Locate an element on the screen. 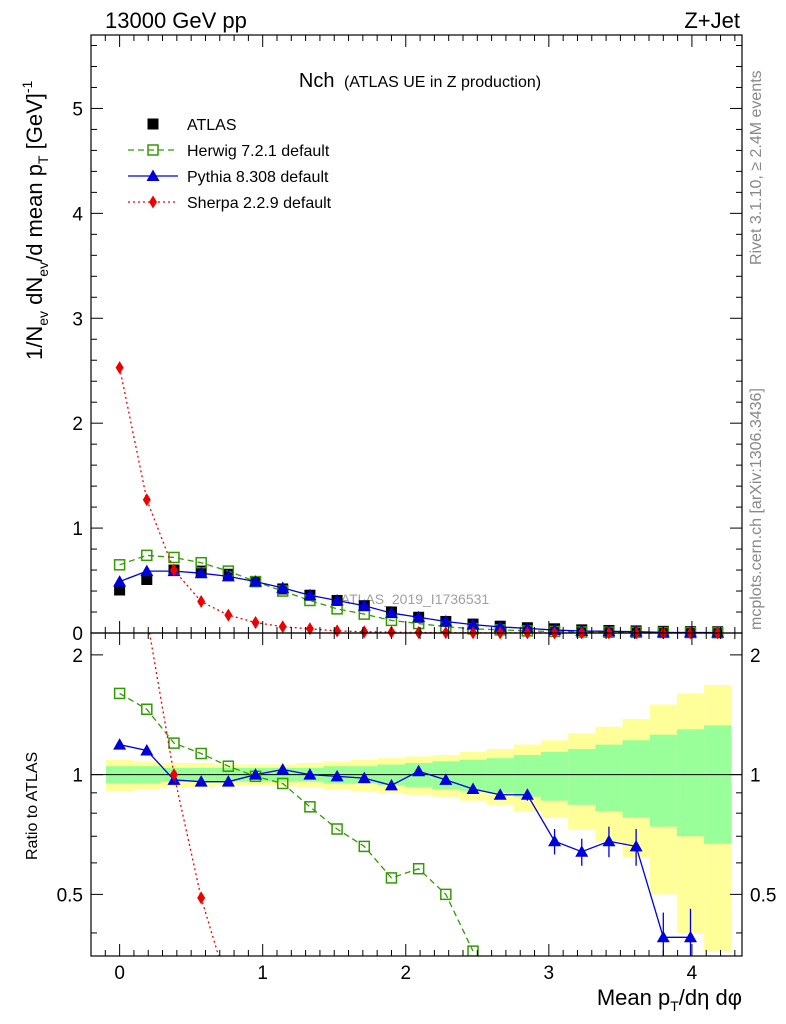 The image size is (786, 1024). chart-title: Nch (ATLAS UE in Z production) is located at coordinates (420, 81).